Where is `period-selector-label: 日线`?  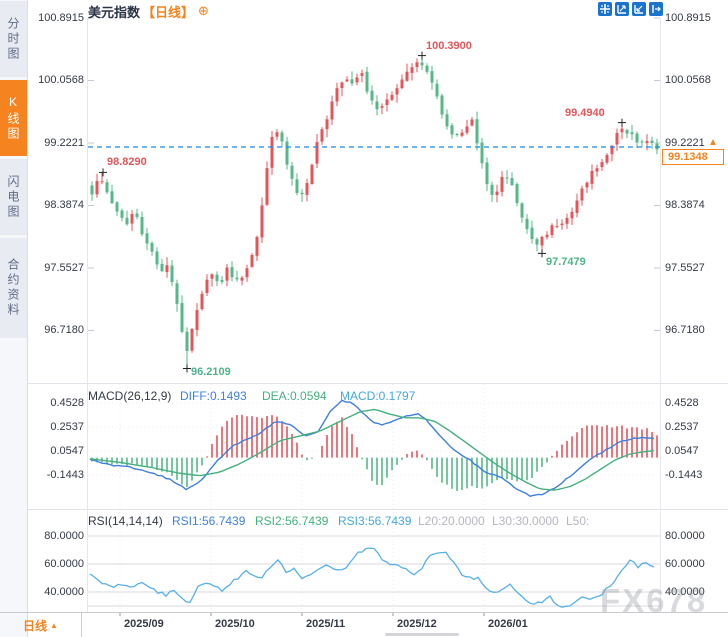 period-selector-label: 日线 is located at coordinates (35, 625).